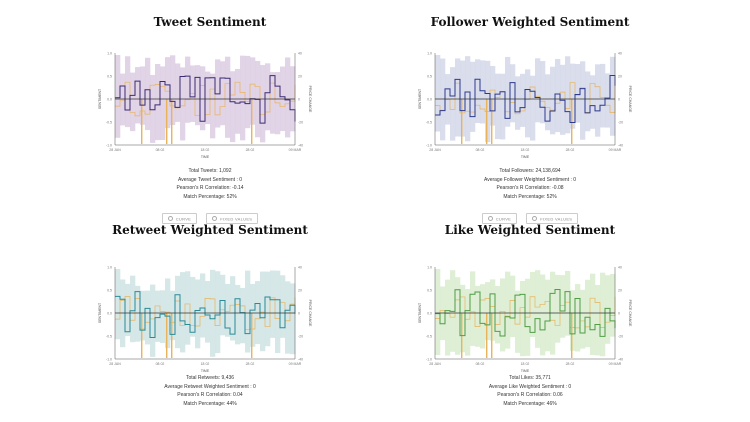  I want to click on sentiment-line, so click(205, 314).